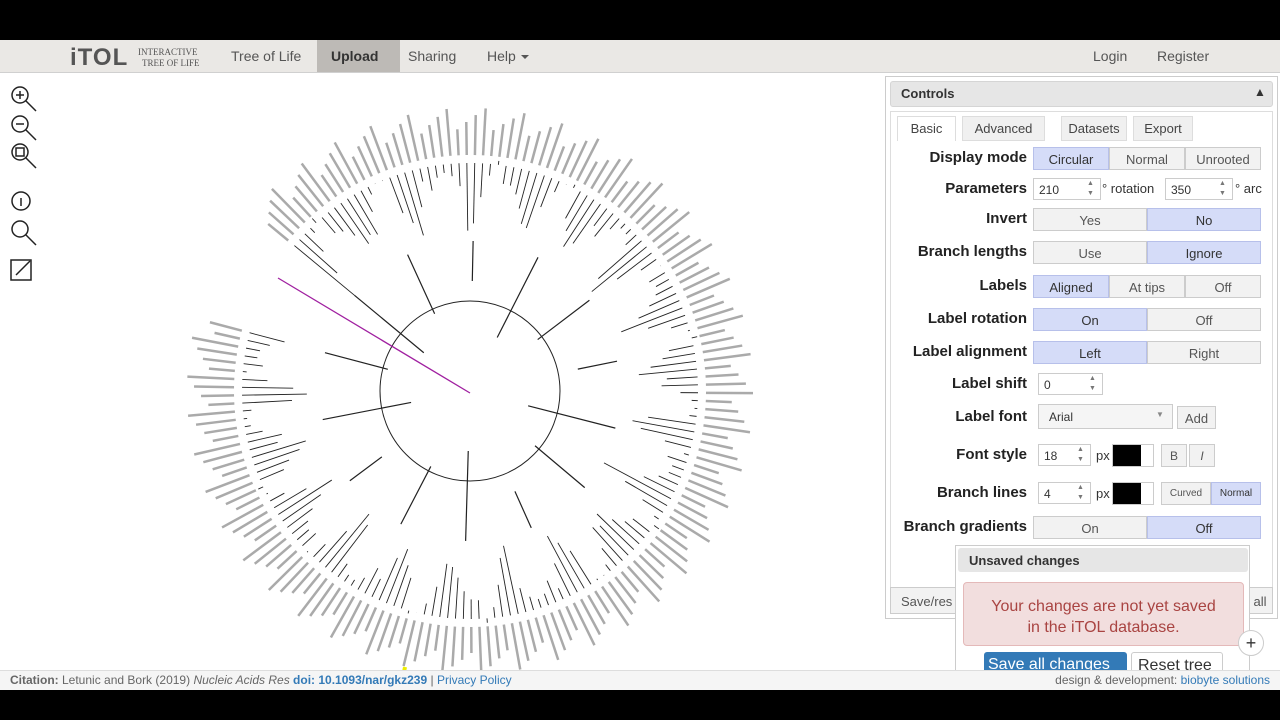 This screenshot has width=1280, height=720. I want to click on plus-button: +, so click(1251, 643).